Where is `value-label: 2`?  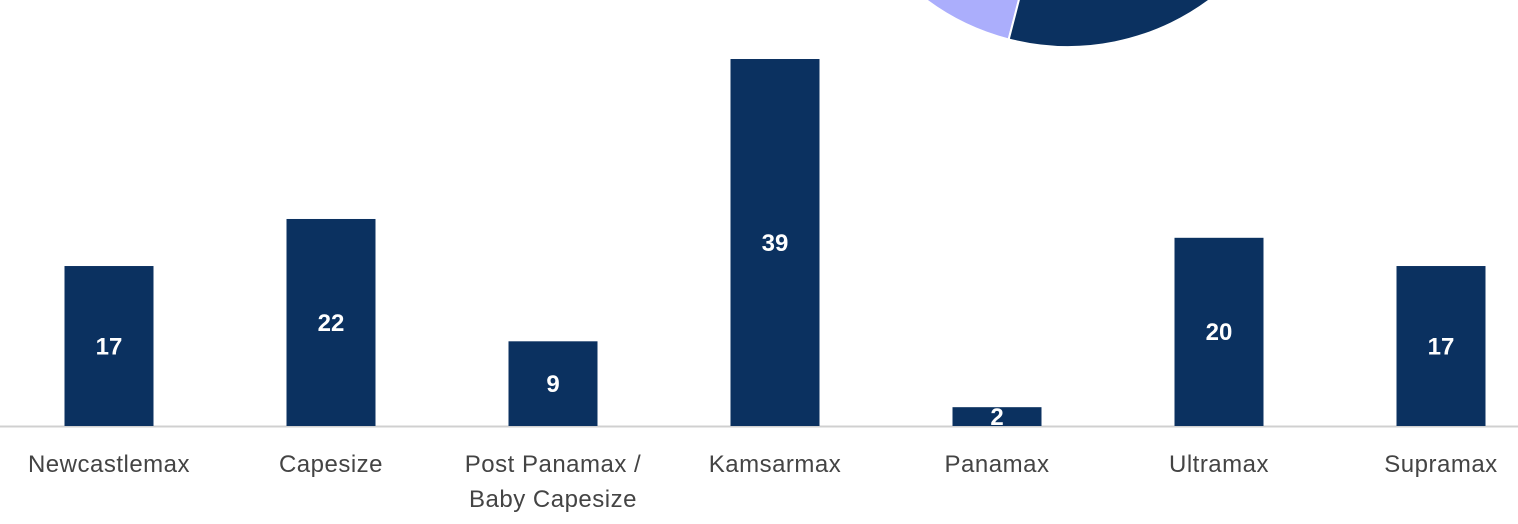
value-label: 2 is located at coordinates (996, 417).